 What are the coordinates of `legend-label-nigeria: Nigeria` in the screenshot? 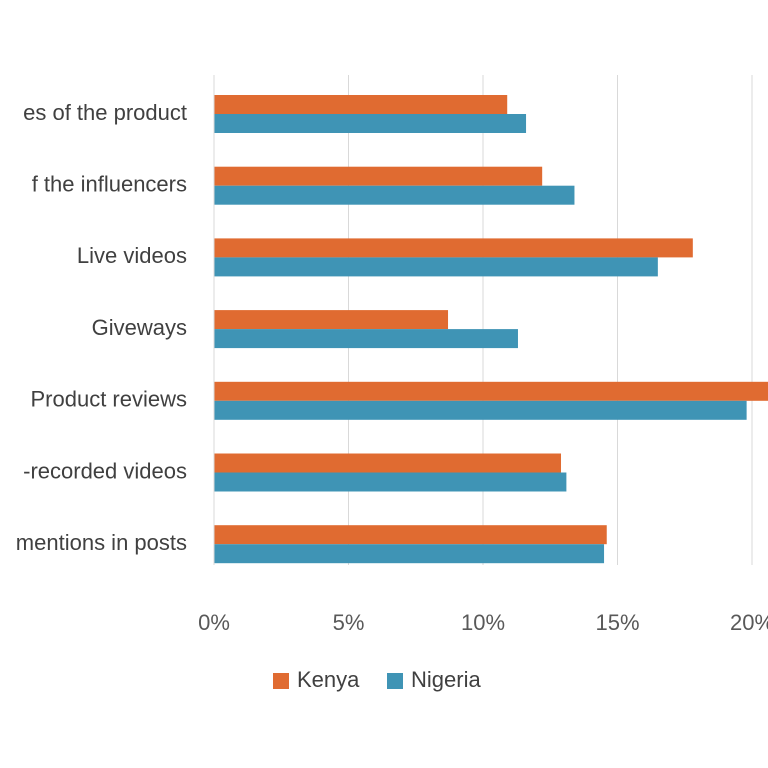 It's located at (446, 679).